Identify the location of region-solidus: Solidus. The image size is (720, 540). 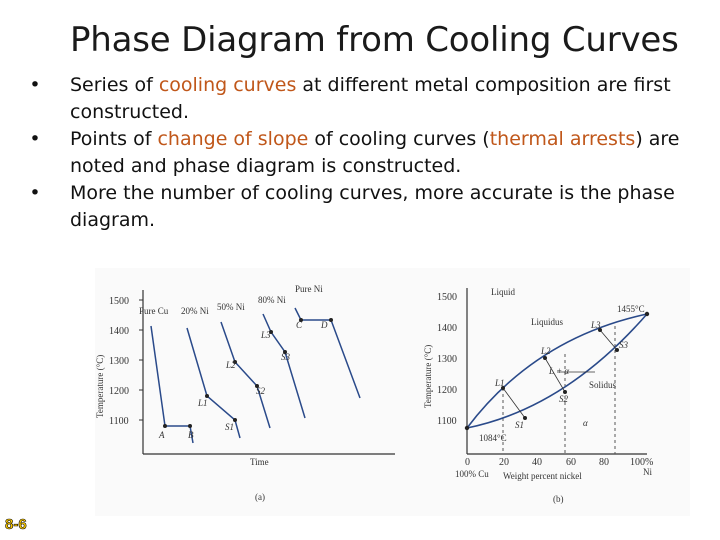
(603, 385).